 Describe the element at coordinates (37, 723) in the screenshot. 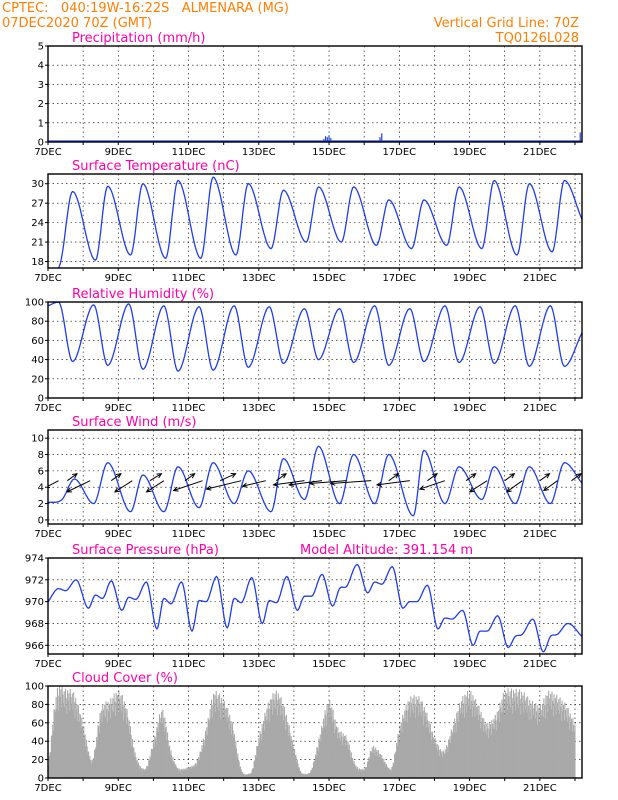

I see `y-tick-label: 60` at that location.